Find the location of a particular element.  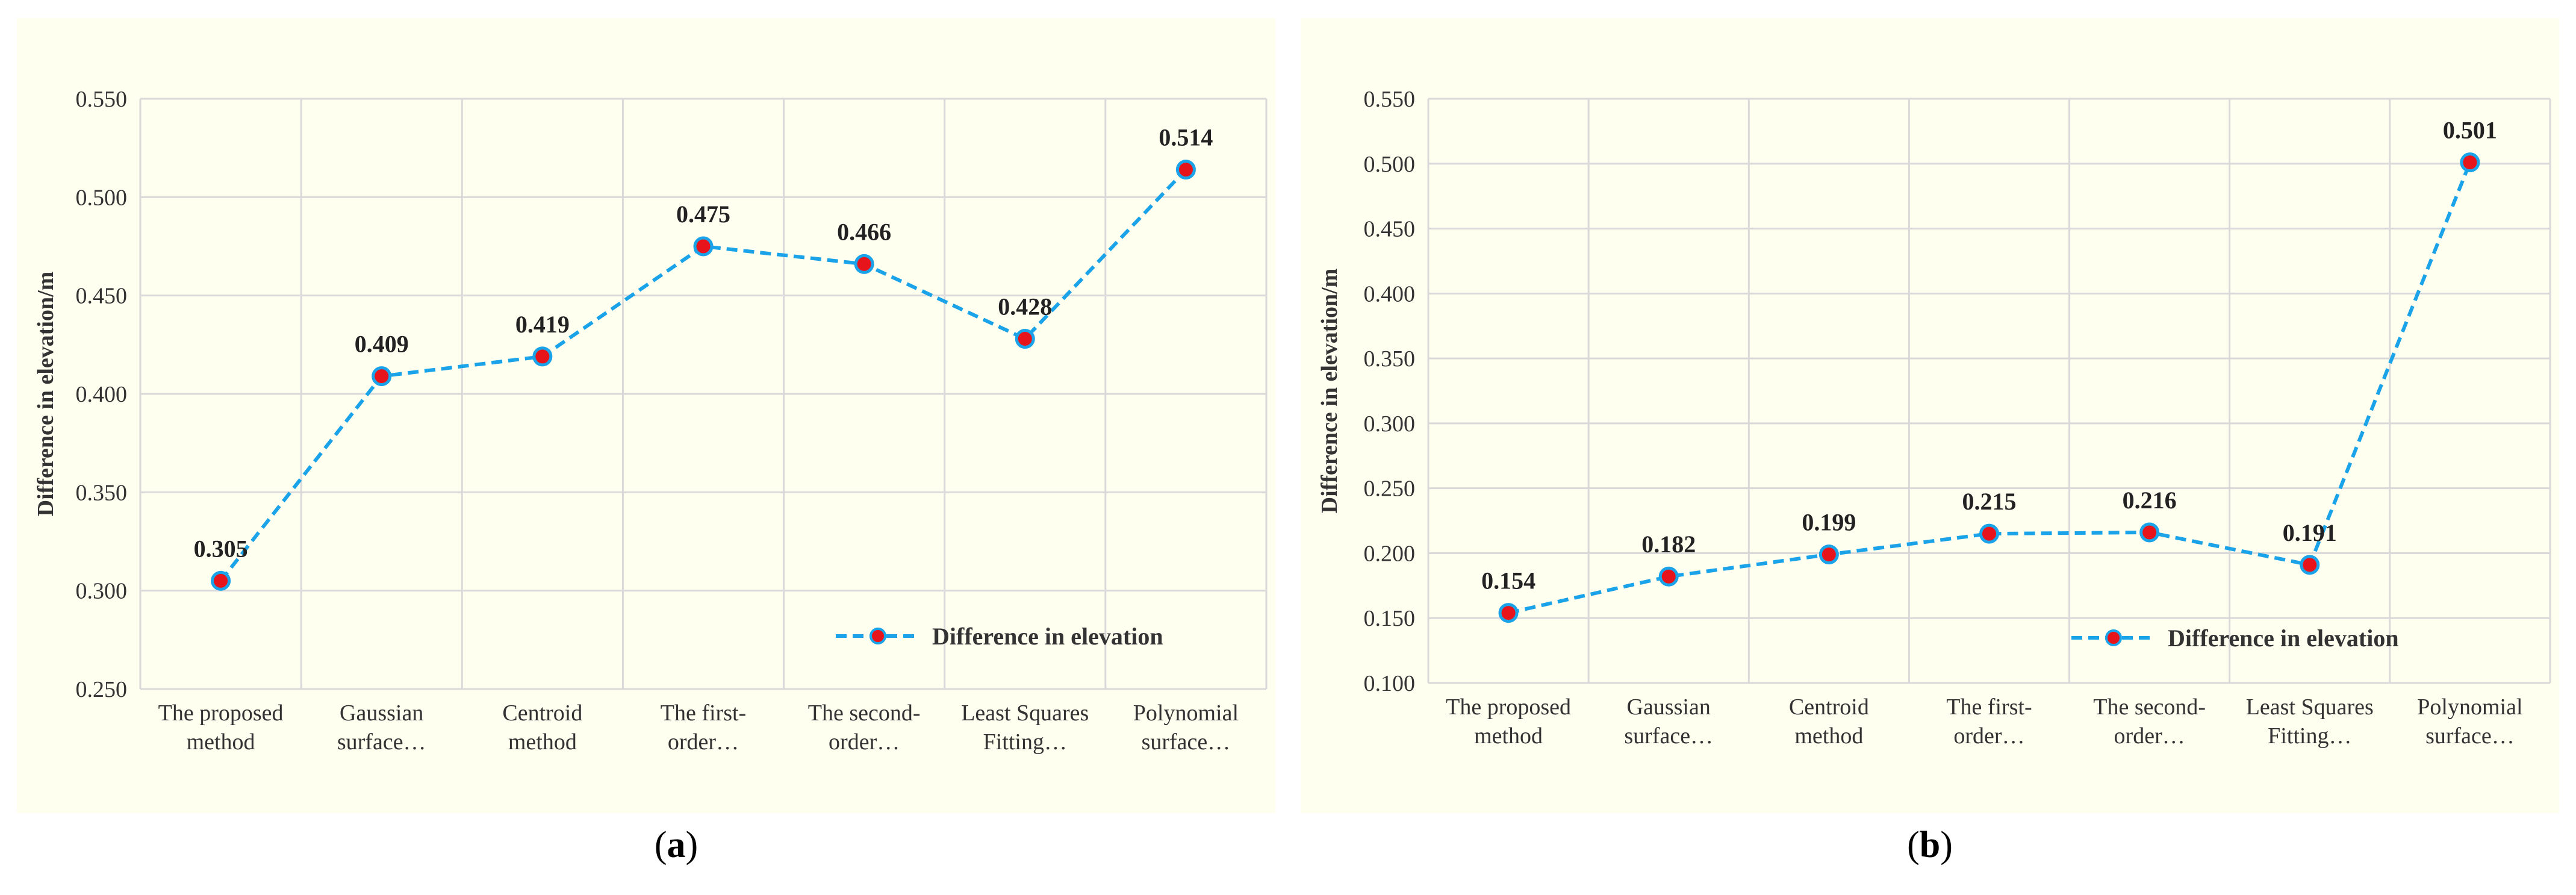

data-label: 0.475 is located at coordinates (703, 214).